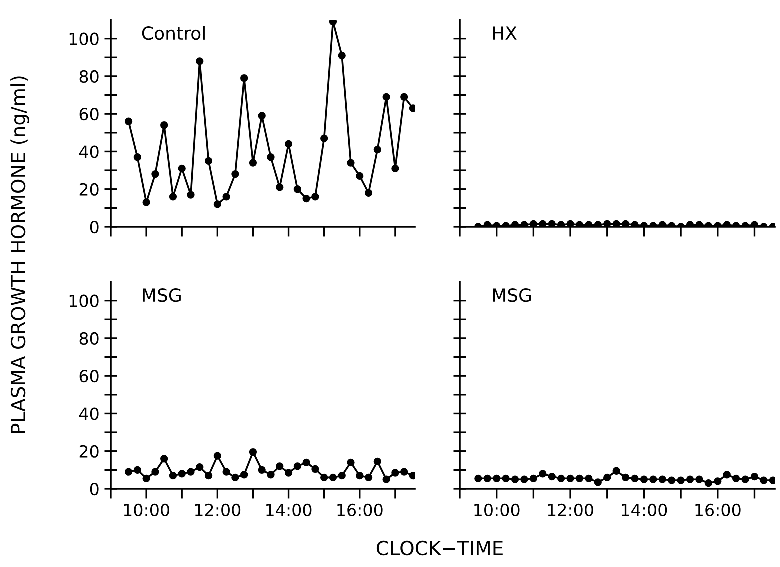  Describe the element at coordinates (84, 39) in the screenshot. I see `y-tick-label: 100` at that location.